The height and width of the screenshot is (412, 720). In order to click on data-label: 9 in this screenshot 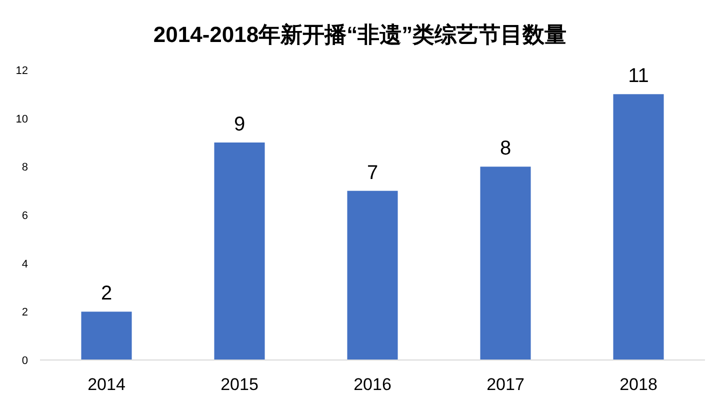, I will do `click(240, 125)`.